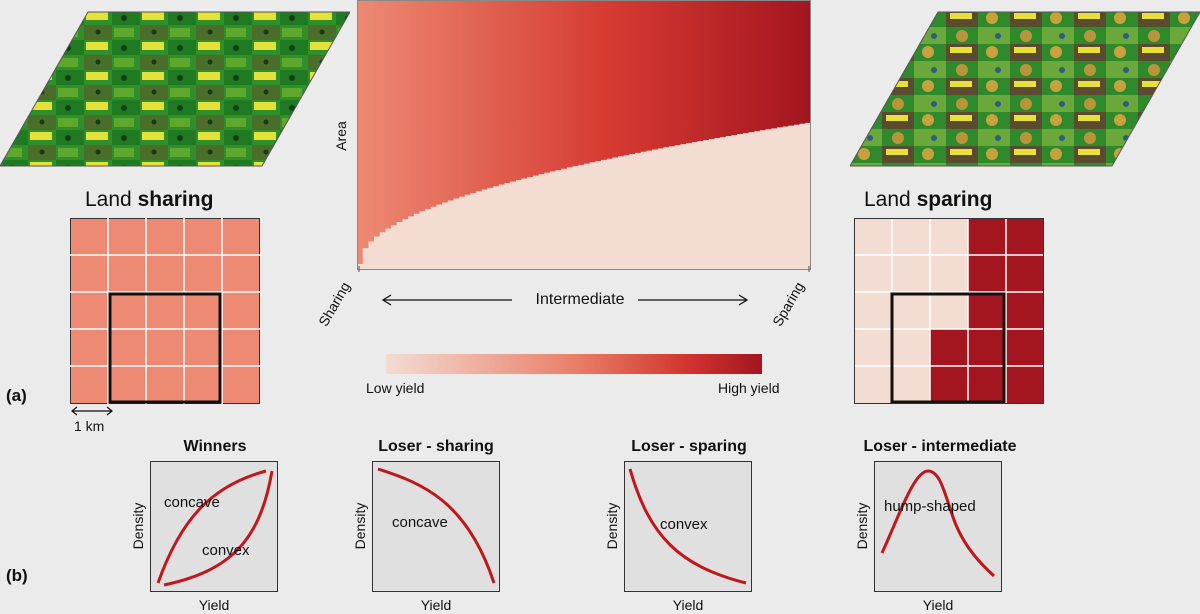 The height and width of the screenshot is (614, 1200). Describe the element at coordinates (574, 364) in the screenshot. I see `yield-colorbar` at that location.